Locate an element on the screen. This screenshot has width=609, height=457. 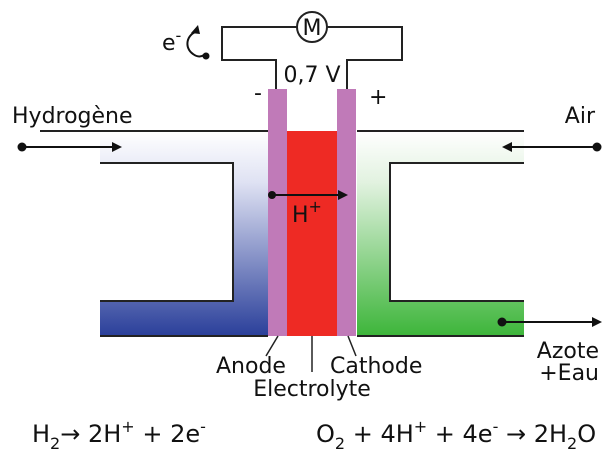
minus-sign: - is located at coordinates (258, 93).